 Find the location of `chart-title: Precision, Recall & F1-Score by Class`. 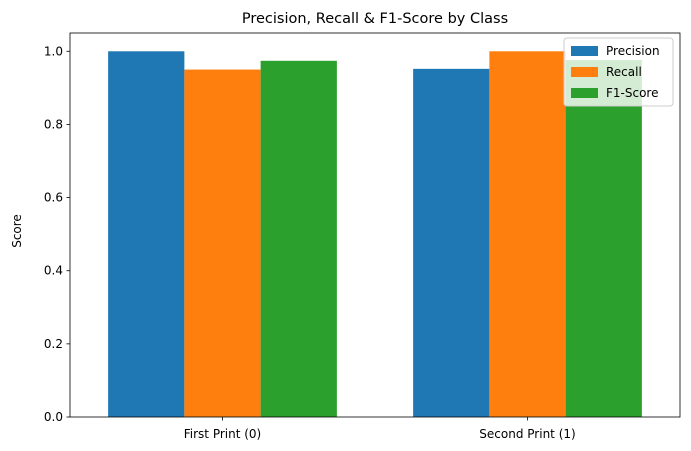

chart-title: Precision, Recall & F1-Score by Class is located at coordinates (375, 19).